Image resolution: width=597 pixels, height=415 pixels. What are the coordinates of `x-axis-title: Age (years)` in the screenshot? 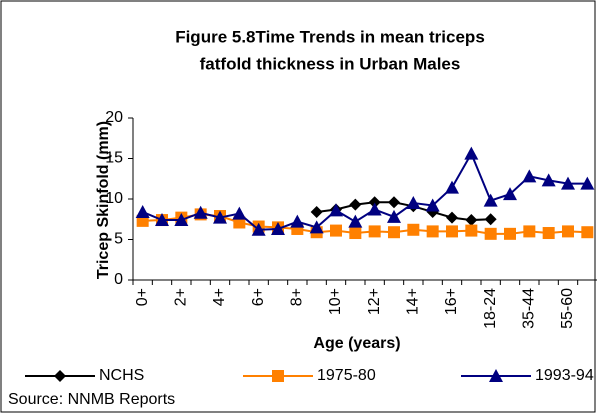 It's located at (356, 343).